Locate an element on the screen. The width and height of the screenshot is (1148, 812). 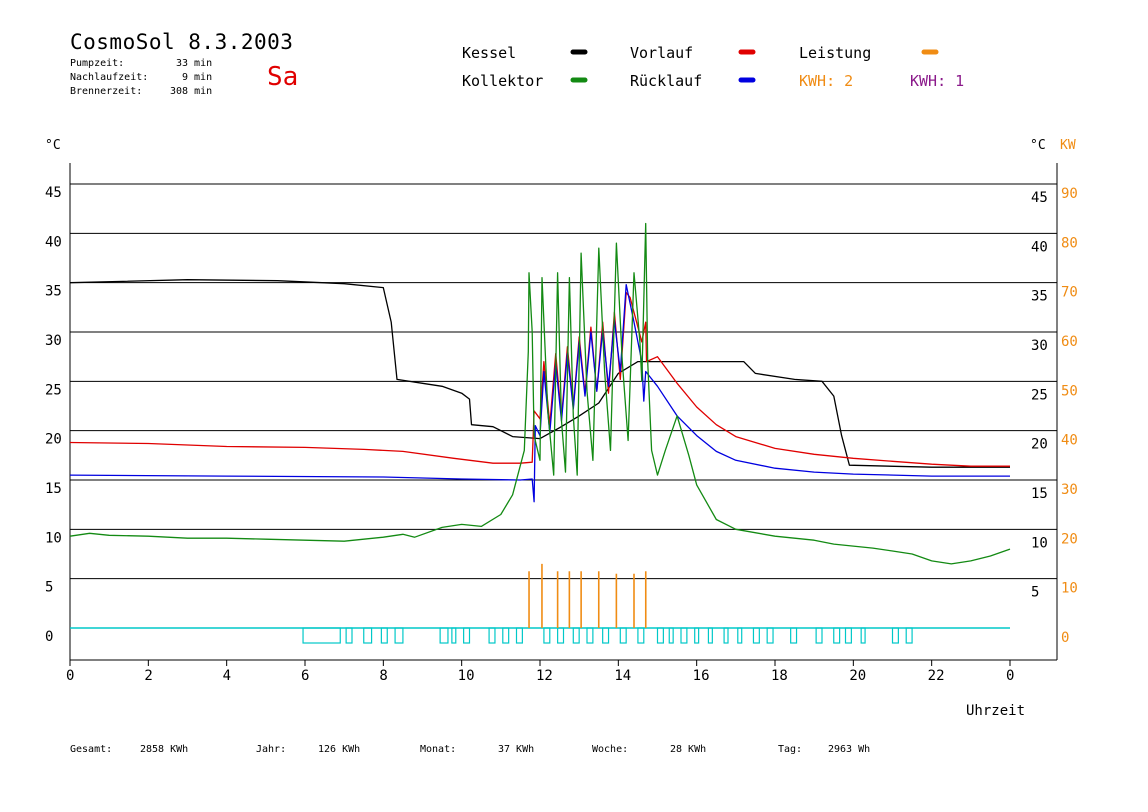
stat-brennerzeit-label: Brennerzeit: is located at coordinates (106, 91).